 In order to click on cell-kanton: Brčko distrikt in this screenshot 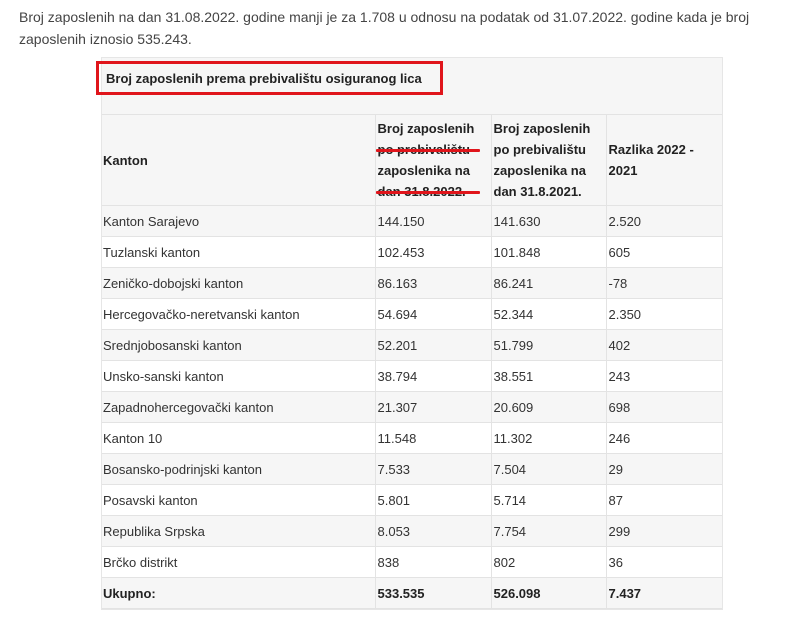, I will do `click(238, 562)`.